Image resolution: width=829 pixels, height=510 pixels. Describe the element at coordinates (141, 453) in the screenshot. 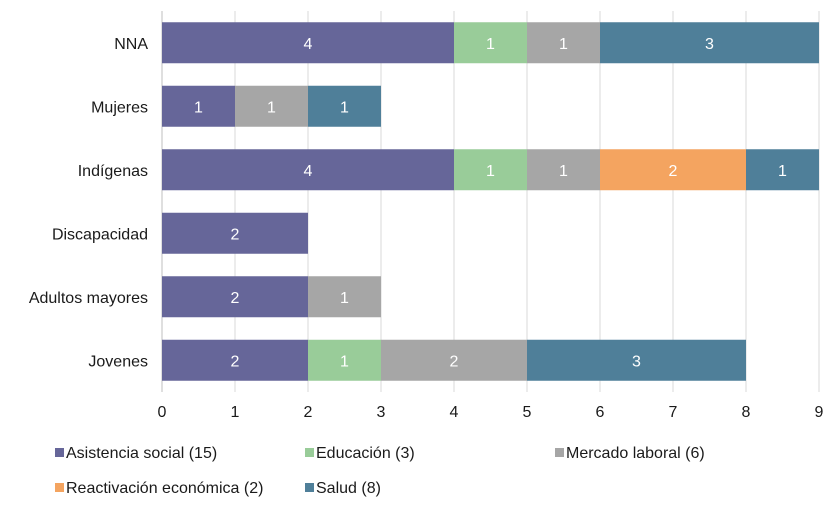

I see `legend-label: Asistencia social (15)` at that location.